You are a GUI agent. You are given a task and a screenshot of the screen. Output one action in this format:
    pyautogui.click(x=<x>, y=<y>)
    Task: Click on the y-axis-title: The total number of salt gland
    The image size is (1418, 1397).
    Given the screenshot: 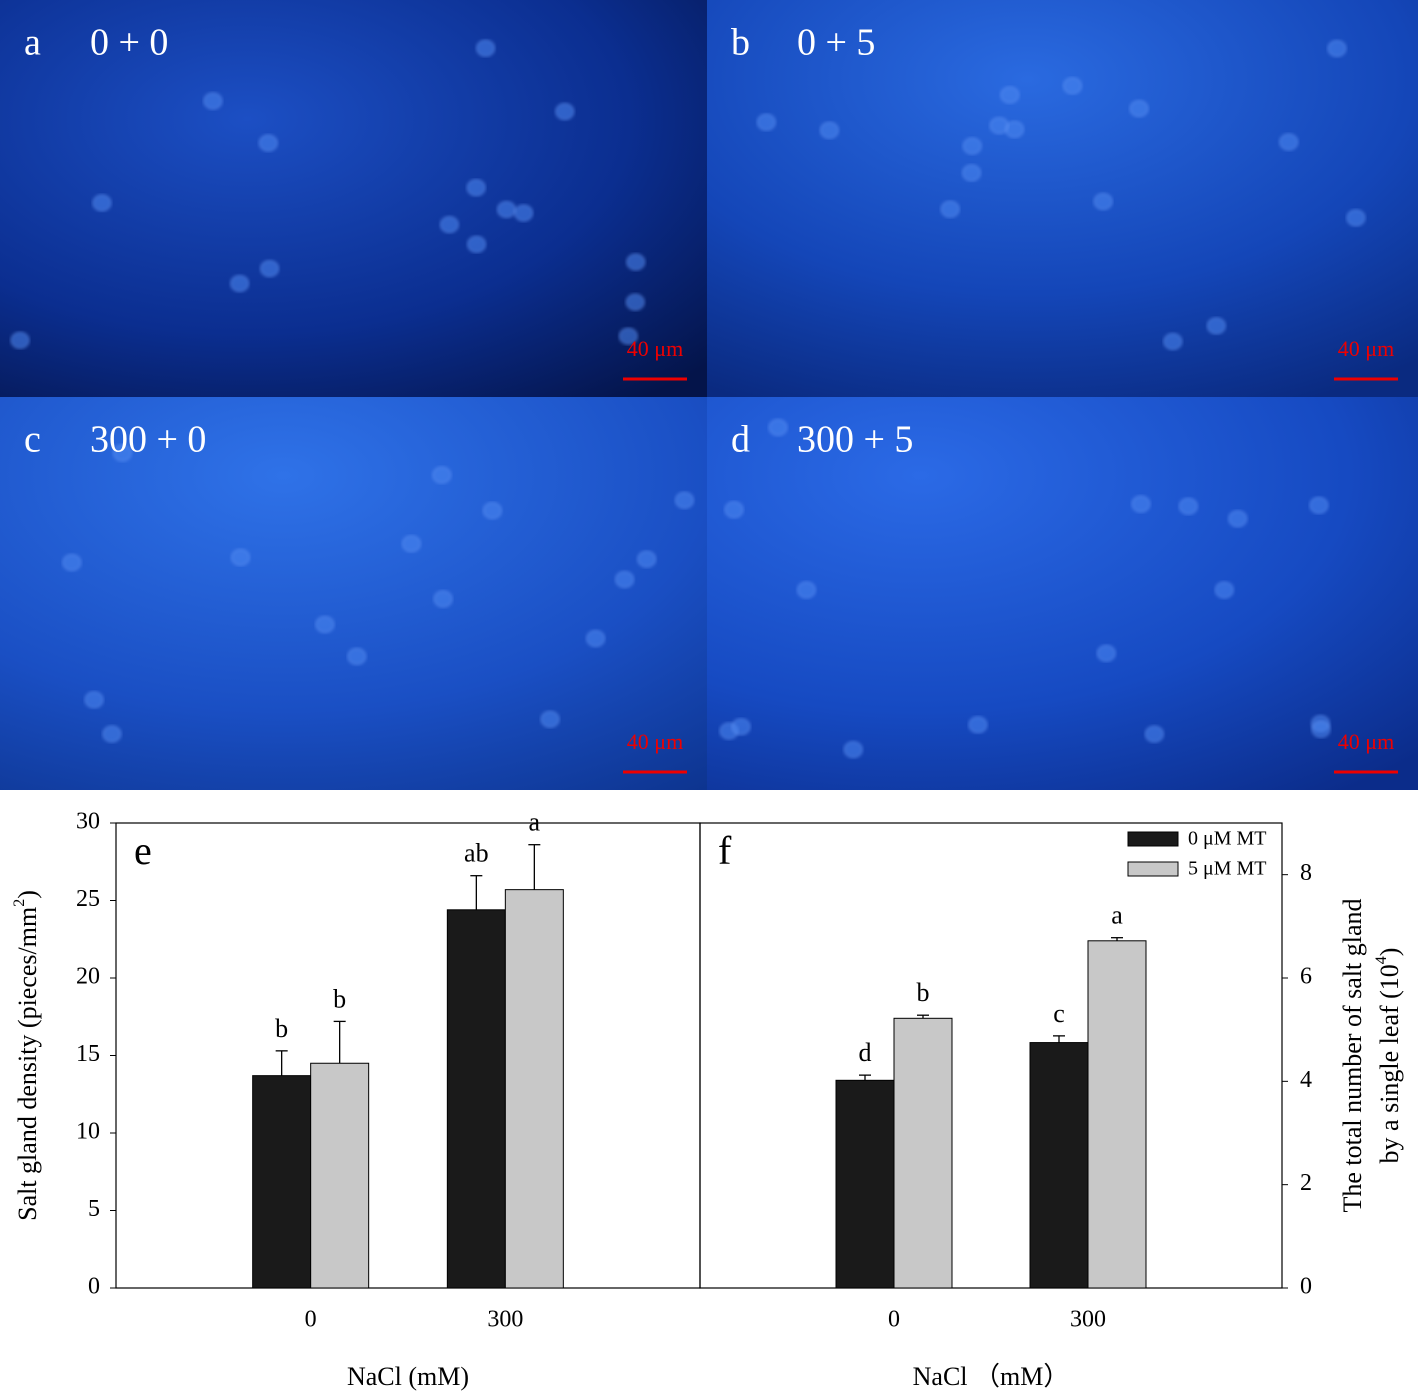 What is the action you would take?
    pyautogui.click(x=1352, y=1055)
    